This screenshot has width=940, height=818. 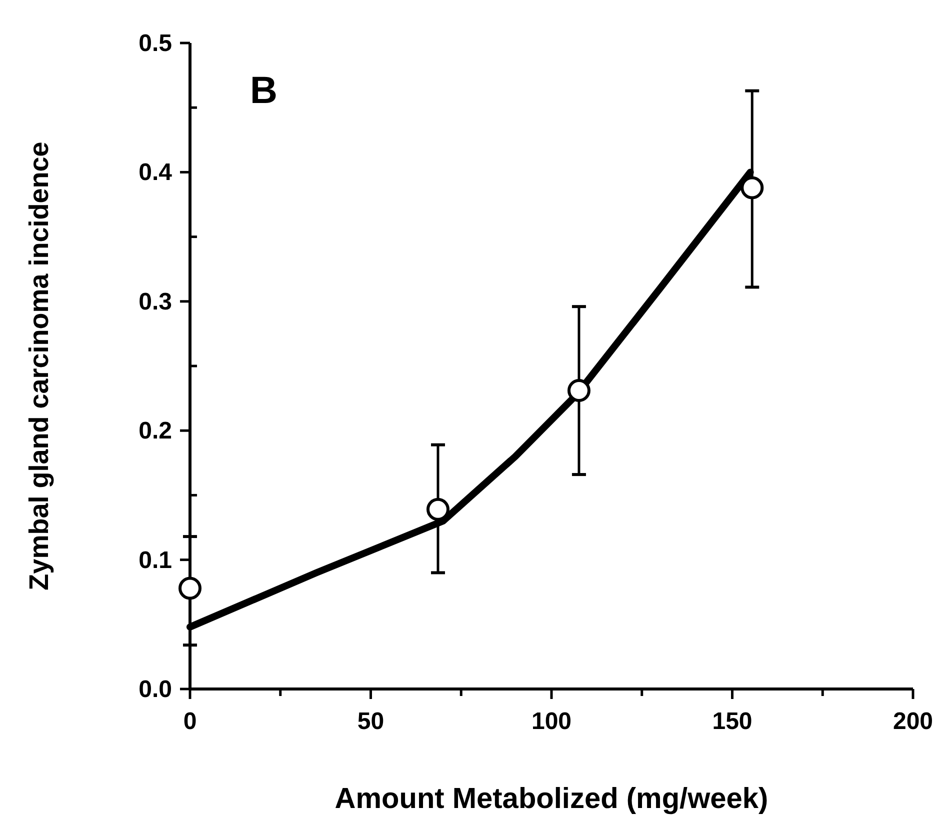 I want to click on text: 0.0, so click(x=155, y=689).